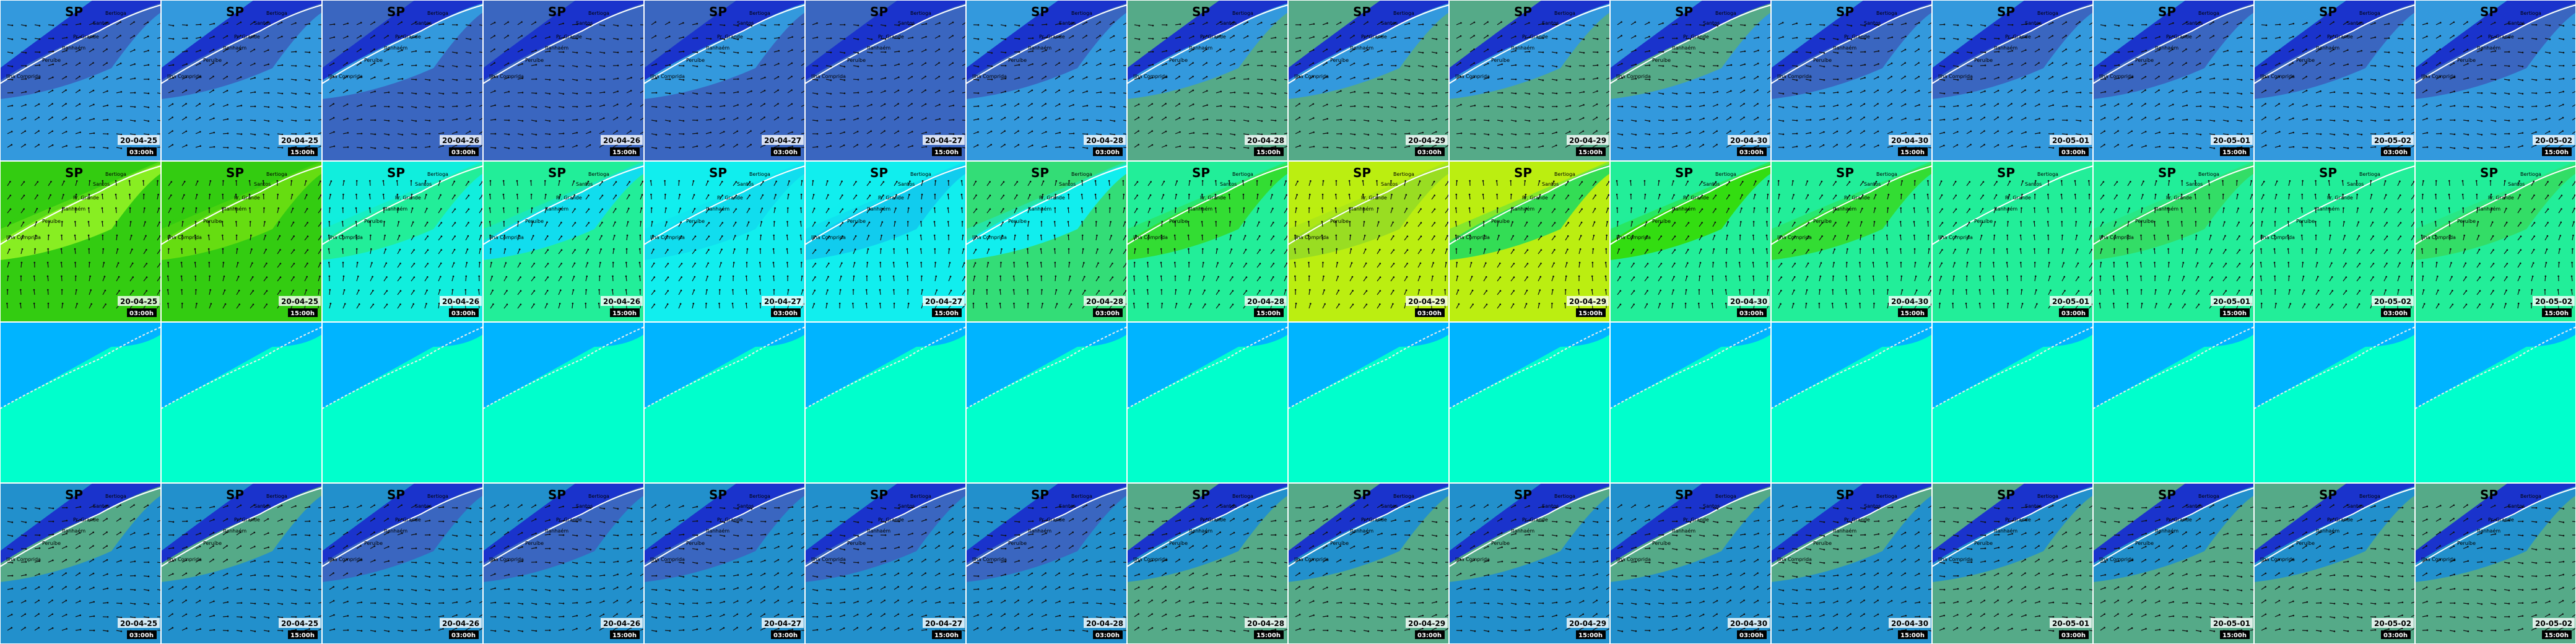 This screenshot has width=2576, height=644. Describe the element at coordinates (2018, 37) in the screenshot. I see `place-name: Pr. Grande` at that location.